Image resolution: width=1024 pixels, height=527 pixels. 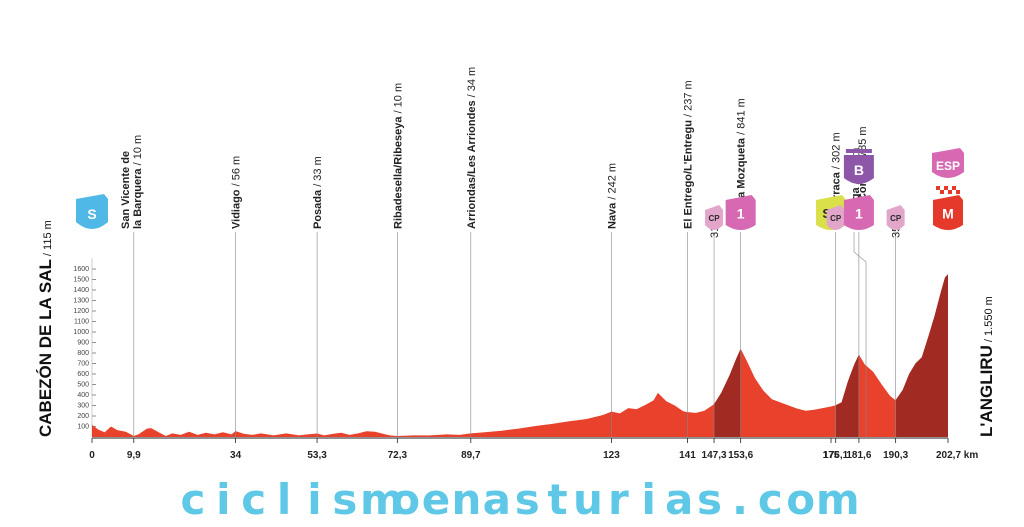 What do you see at coordinates (588, 499) in the screenshot?
I see `watermark-letter: u` at bounding box center [588, 499].